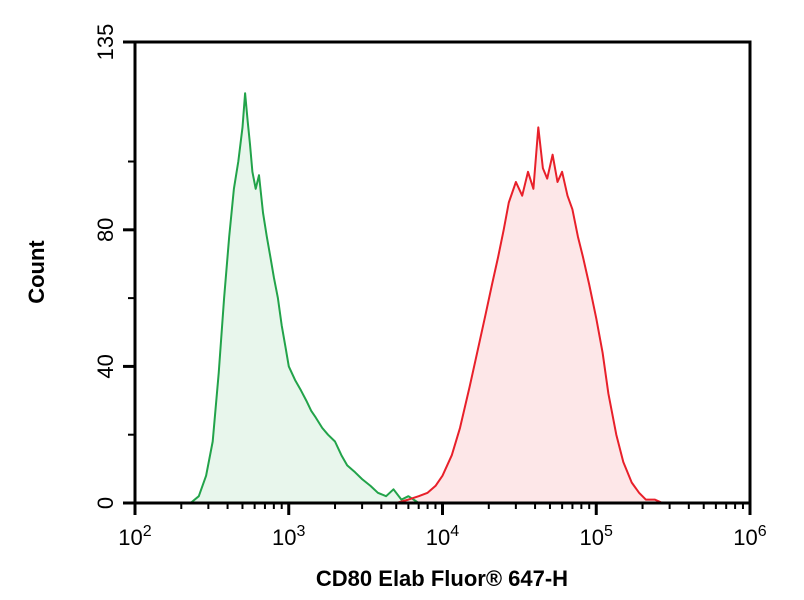 The height and width of the screenshot is (600, 804). What do you see at coordinates (442, 578) in the screenshot?
I see `x-axis-label: CD80 Elab Fluor® 647-H` at bounding box center [442, 578].